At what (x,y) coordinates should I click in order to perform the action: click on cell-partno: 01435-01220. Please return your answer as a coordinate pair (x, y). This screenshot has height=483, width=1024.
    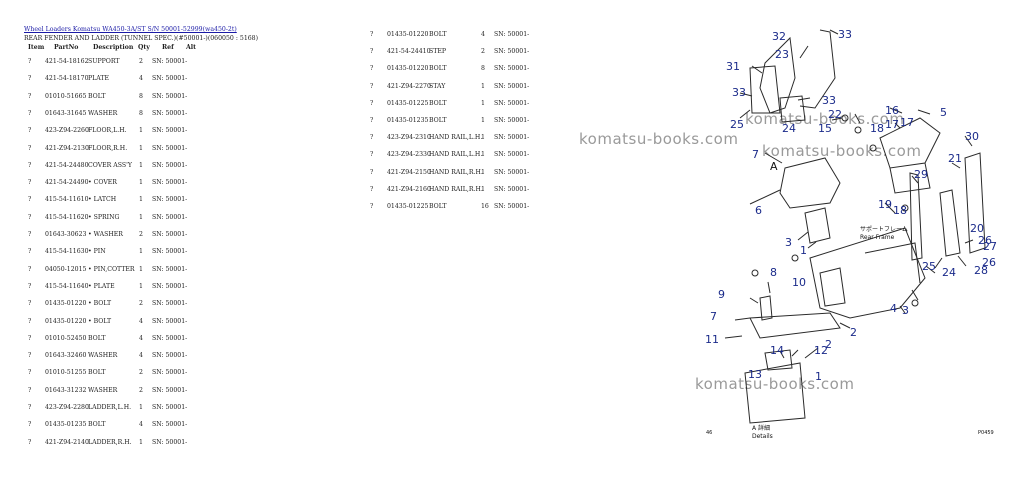
    Looking at the image, I should click on (408, 34).